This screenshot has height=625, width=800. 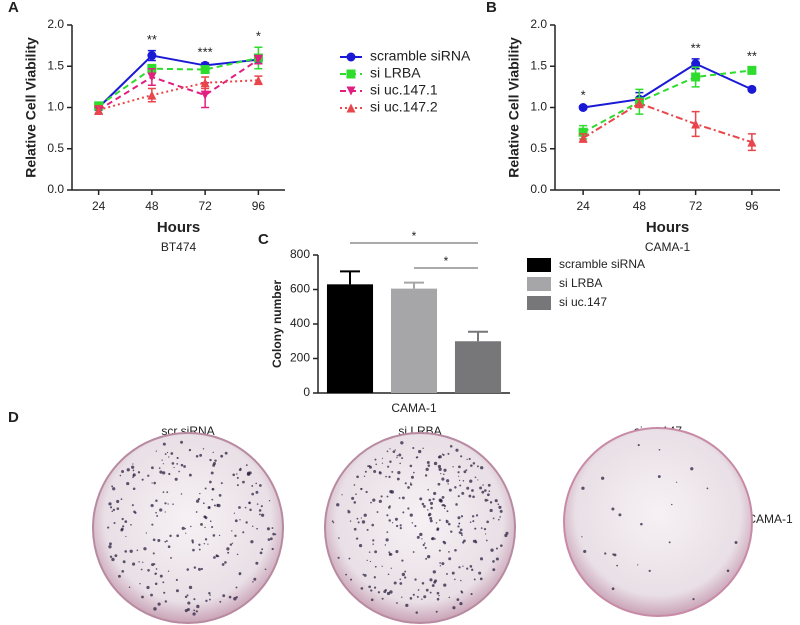 What do you see at coordinates (55, 189) in the screenshot?
I see `y-tick-label: 0.0` at bounding box center [55, 189].